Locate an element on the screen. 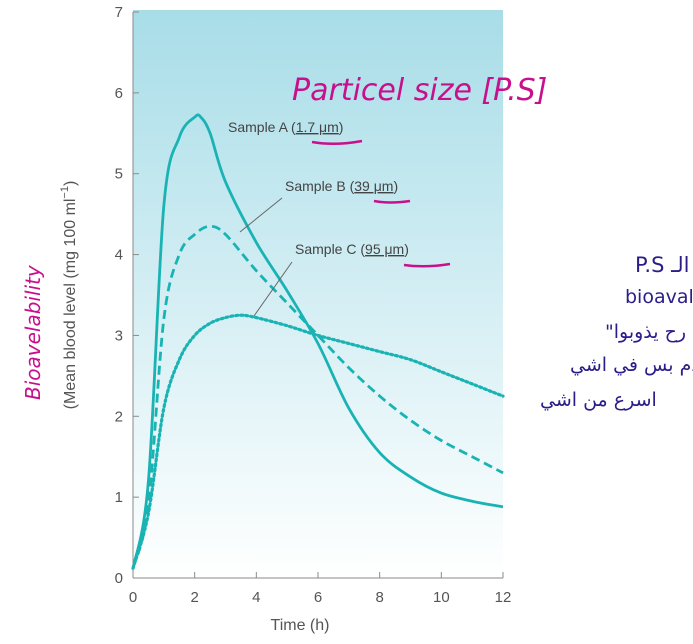 This screenshot has height=644, width=693. y-tick-label: 3 is located at coordinates (119, 335).